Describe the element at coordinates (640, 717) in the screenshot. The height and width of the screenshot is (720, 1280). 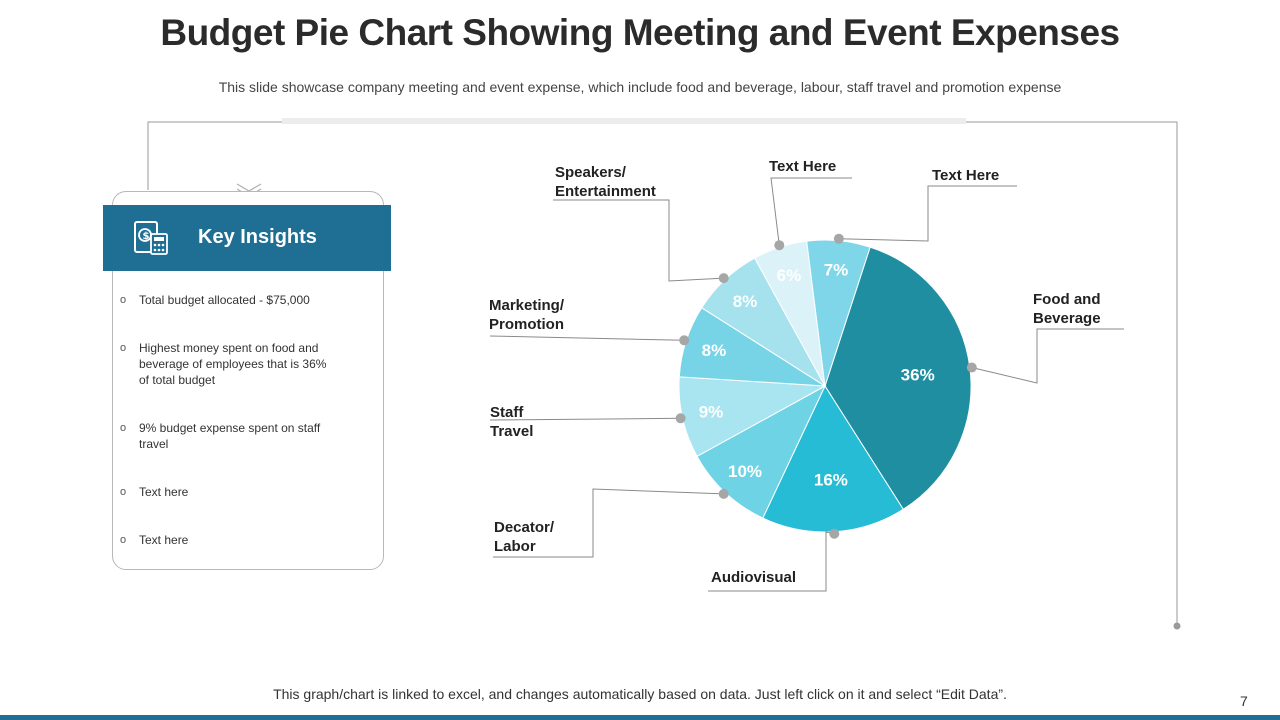
I see `bottom-accent-bar` at that location.